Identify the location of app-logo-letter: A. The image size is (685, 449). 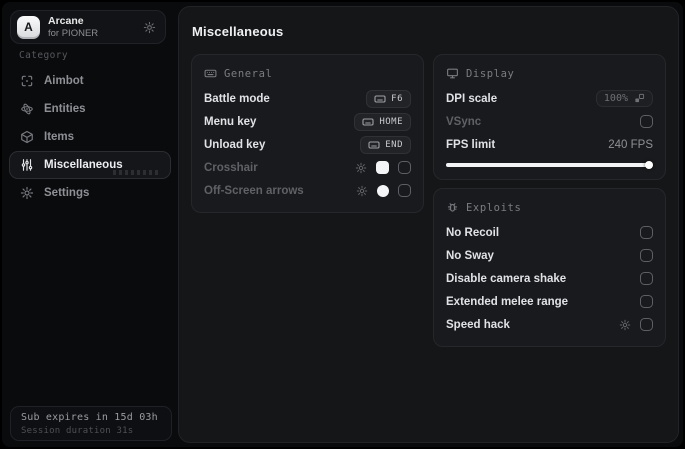
(28, 27).